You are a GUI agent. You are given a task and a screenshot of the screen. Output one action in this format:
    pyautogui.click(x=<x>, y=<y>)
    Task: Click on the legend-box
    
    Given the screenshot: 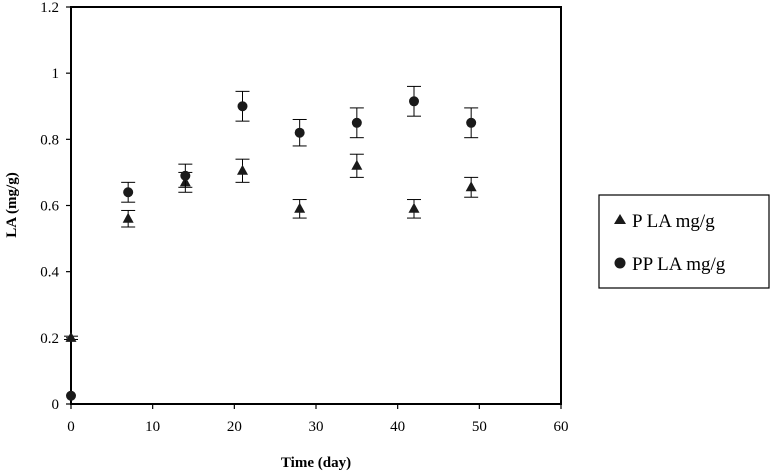 What is the action you would take?
    pyautogui.click(x=684, y=241)
    